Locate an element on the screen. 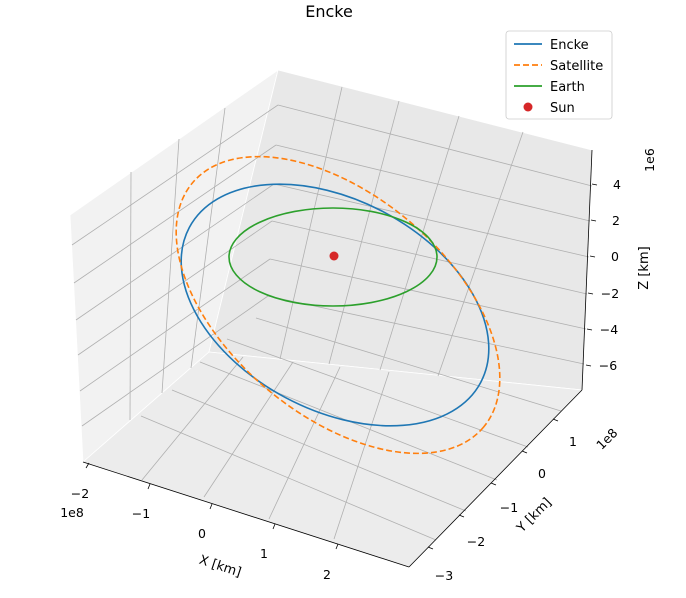 This screenshot has width=686, height=598. x-tick-label: 2 is located at coordinates (327, 574).